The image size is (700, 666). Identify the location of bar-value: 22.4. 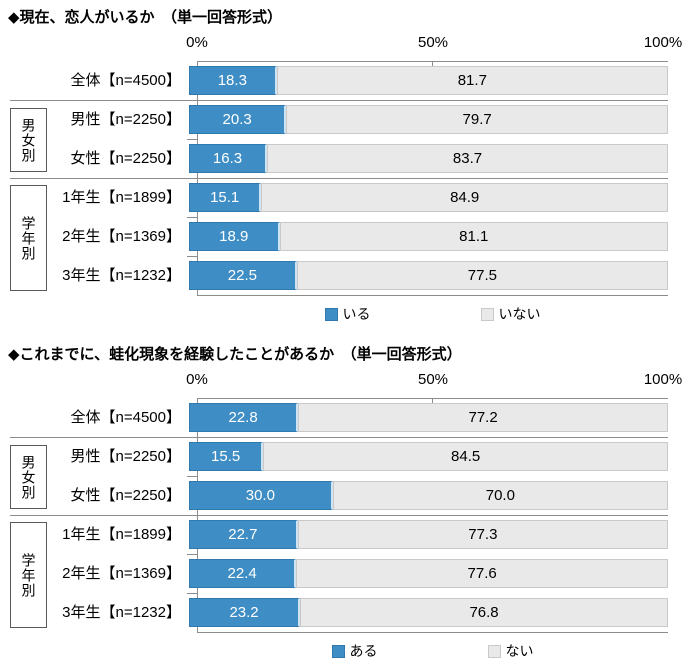
(242, 573).